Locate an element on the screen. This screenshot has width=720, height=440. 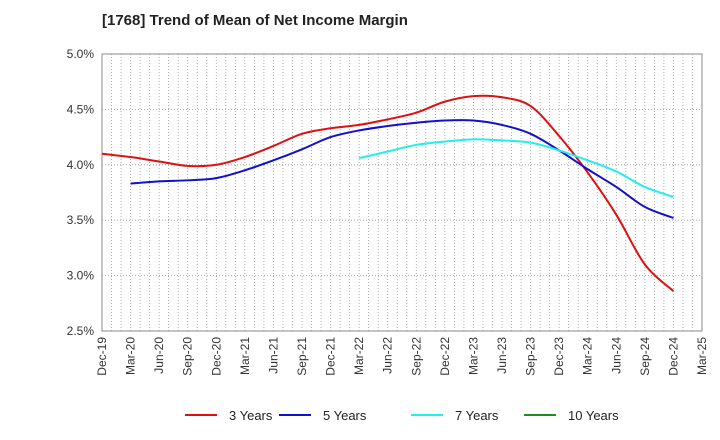
x-tick-label: Mar-25 is located at coordinates (702, 356).